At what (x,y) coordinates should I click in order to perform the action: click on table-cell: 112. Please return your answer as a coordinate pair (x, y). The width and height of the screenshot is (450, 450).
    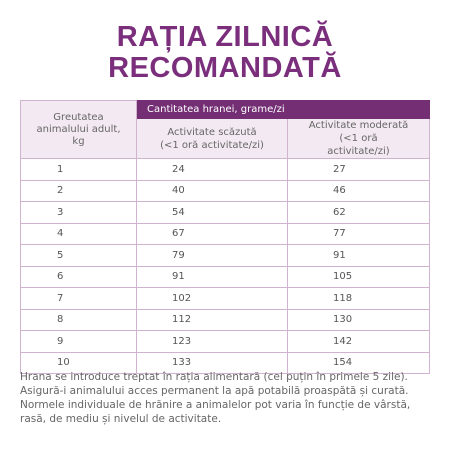
    Looking at the image, I should click on (212, 319).